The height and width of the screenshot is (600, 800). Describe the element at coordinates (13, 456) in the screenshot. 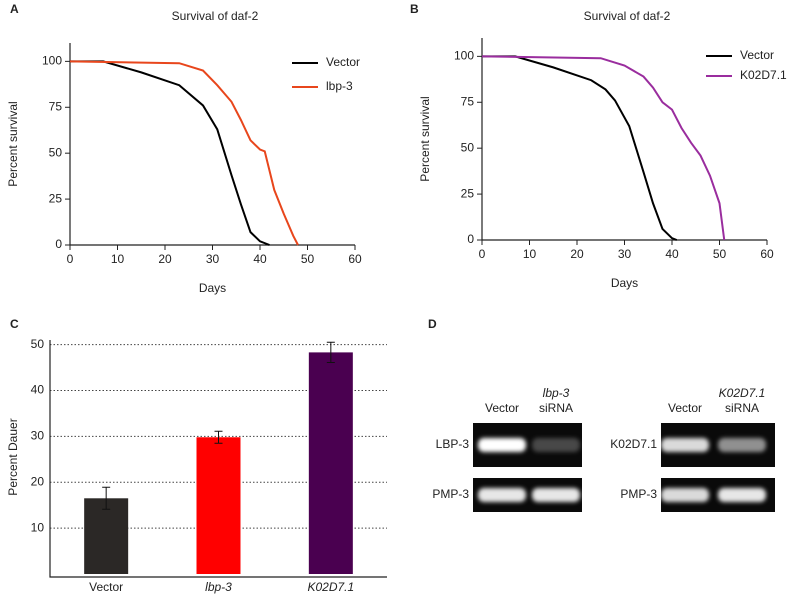

I see `y-axis-label: Percent Dauer` at that location.